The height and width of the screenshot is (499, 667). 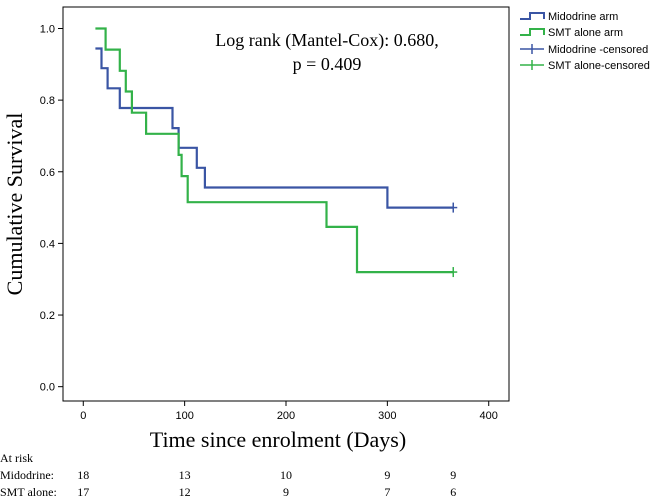 What do you see at coordinates (286, 416) in the screenshot?
I see `x-tick-label: 200` at bounding box center [286, 416].